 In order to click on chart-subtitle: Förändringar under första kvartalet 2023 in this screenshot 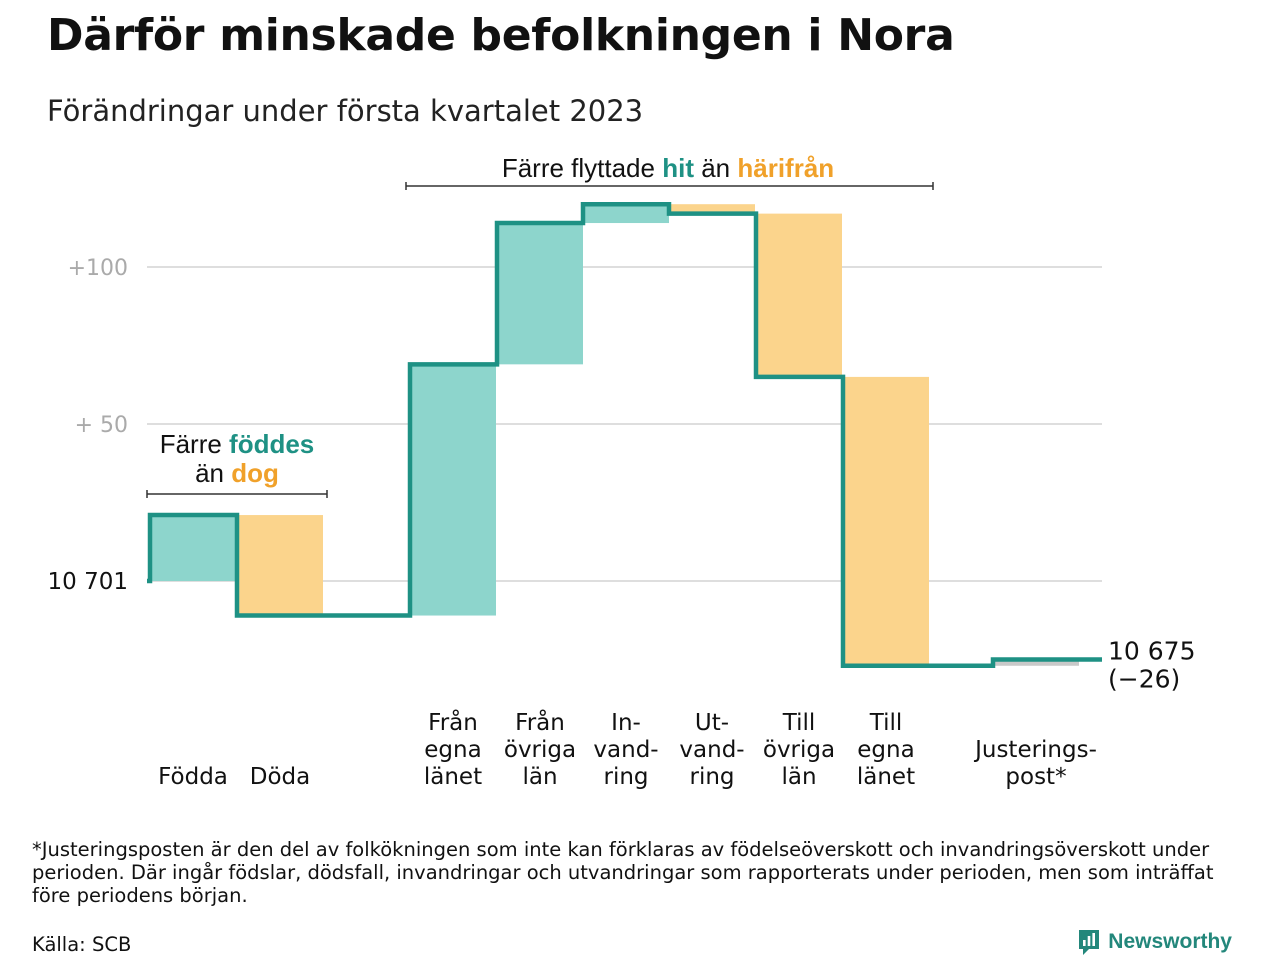, I will do `click(345, 111)`.